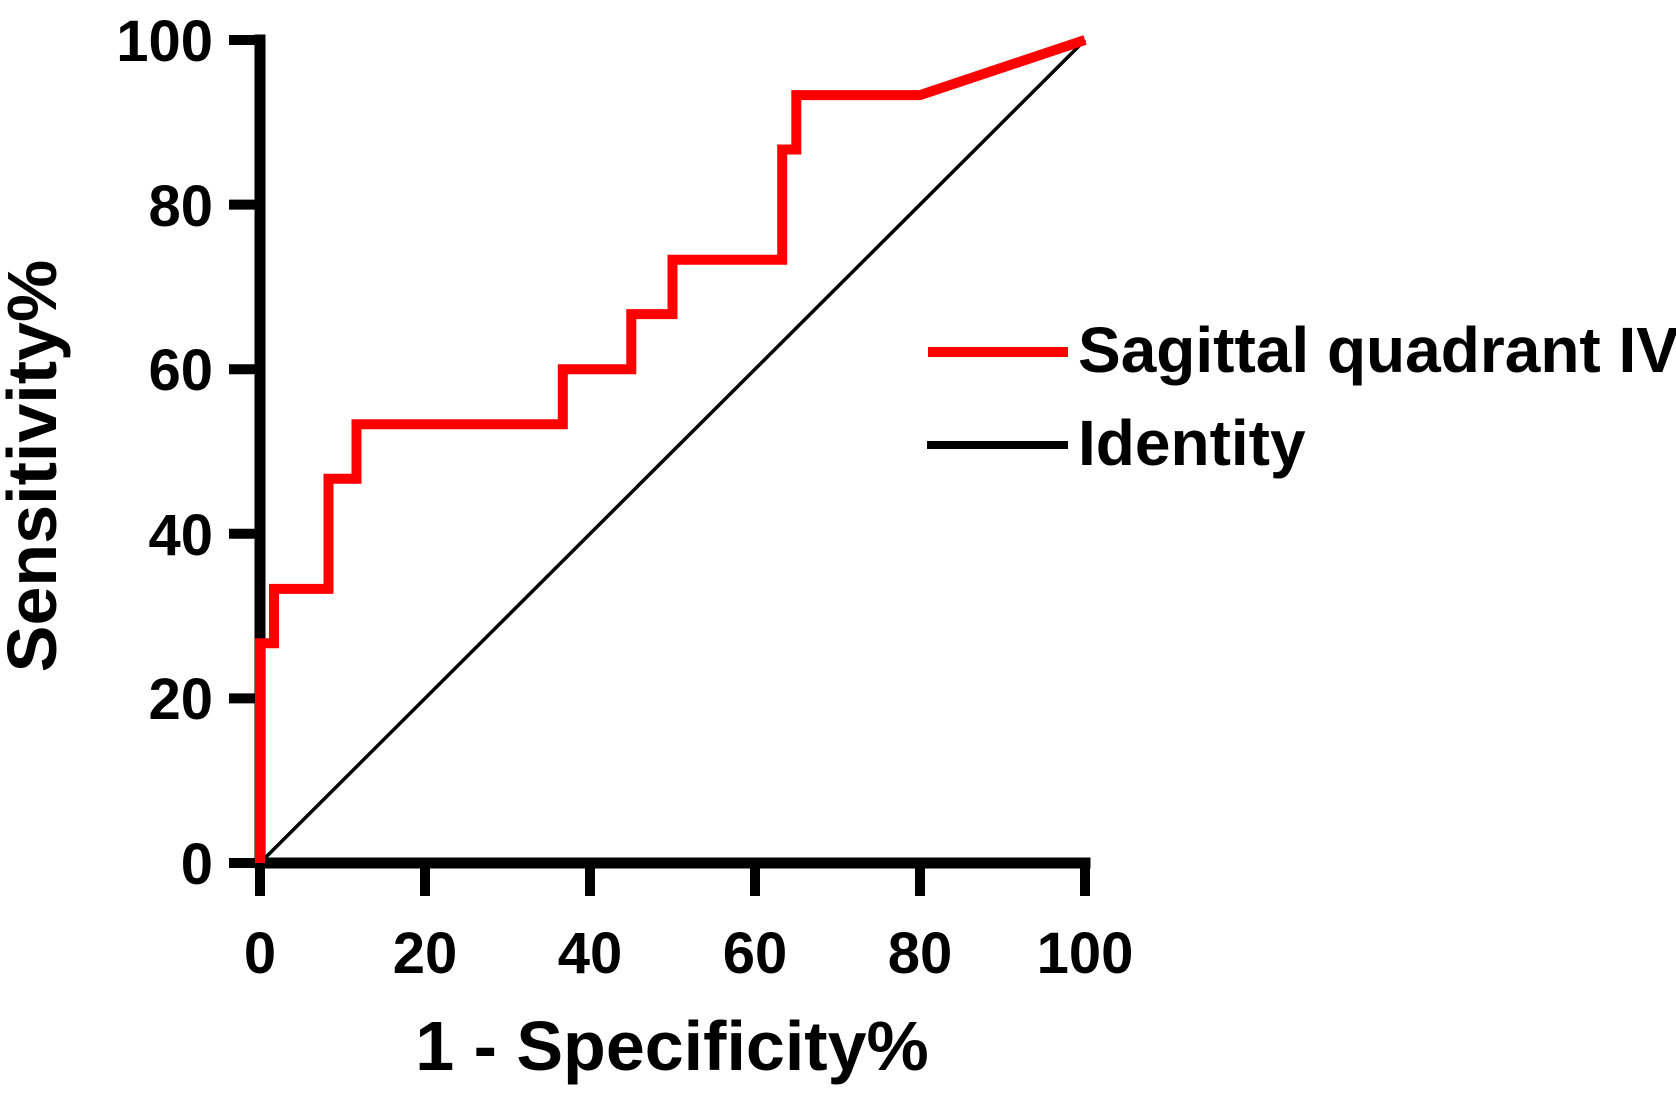 This screenshot has height=1097, width=1676. Describe the element at coordinates (180, 206) in the screenshot. I see `y-tick-label-80: 80` at that location.